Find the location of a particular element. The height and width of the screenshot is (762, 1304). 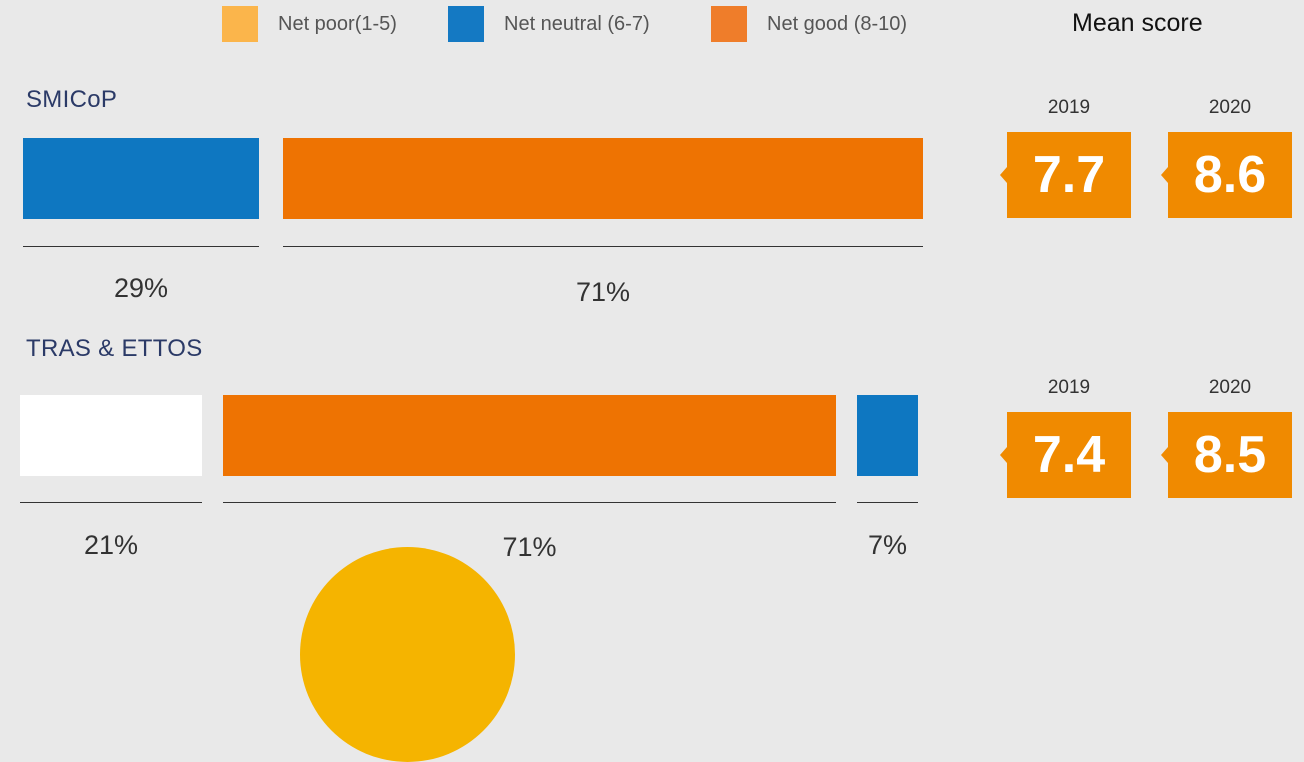

legend-label: Net poor(1-5) is located at coordinates (337, 23).